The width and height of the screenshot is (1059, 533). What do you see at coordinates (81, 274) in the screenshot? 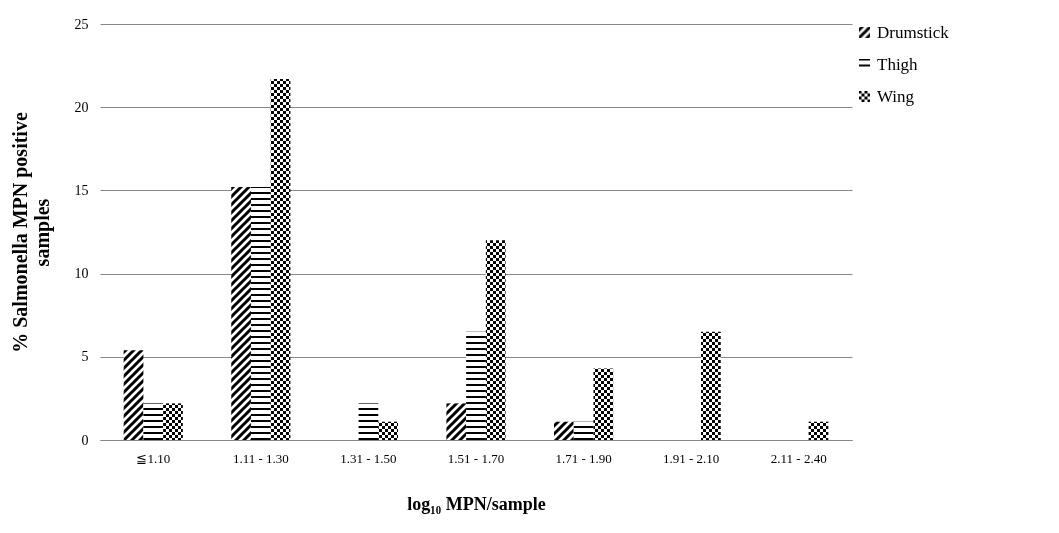
I see `y-tick-label: 10` at bounding box center [81, 274].